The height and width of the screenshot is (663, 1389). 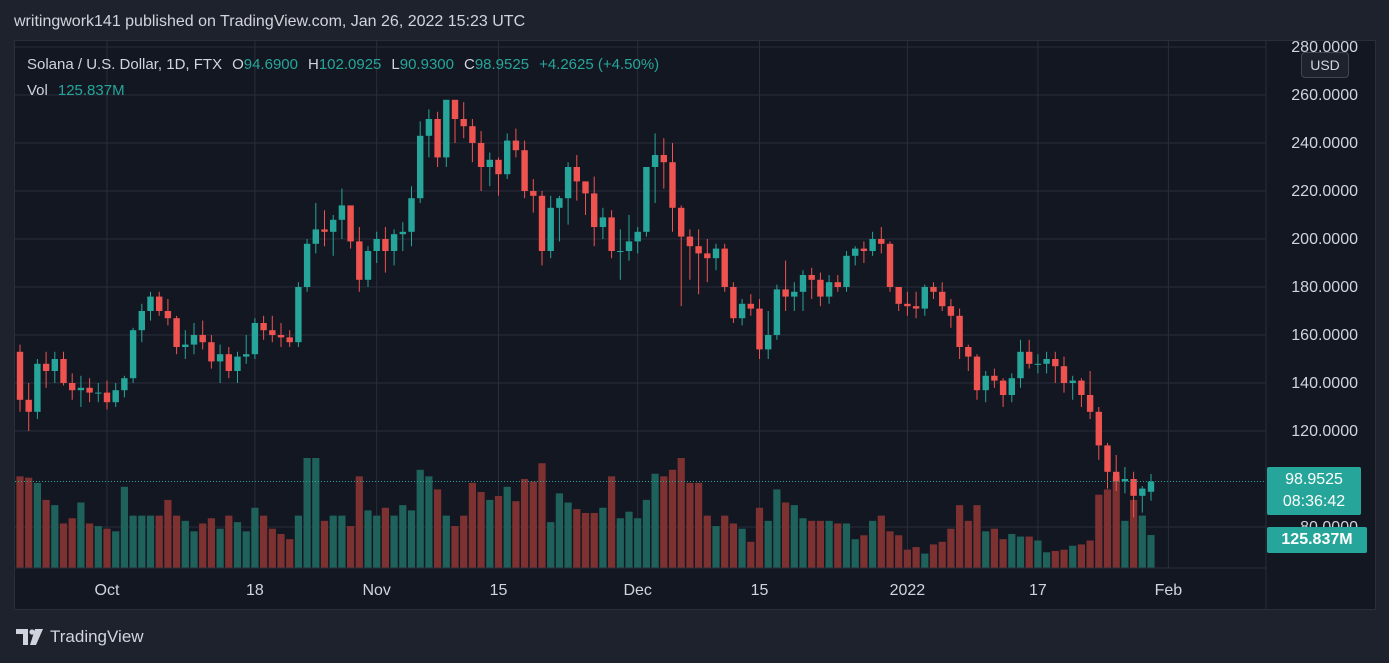 I want to click on symbol-label: Solana / U.S. Dollar, 1D, FTX, so click(x=125, y=64).